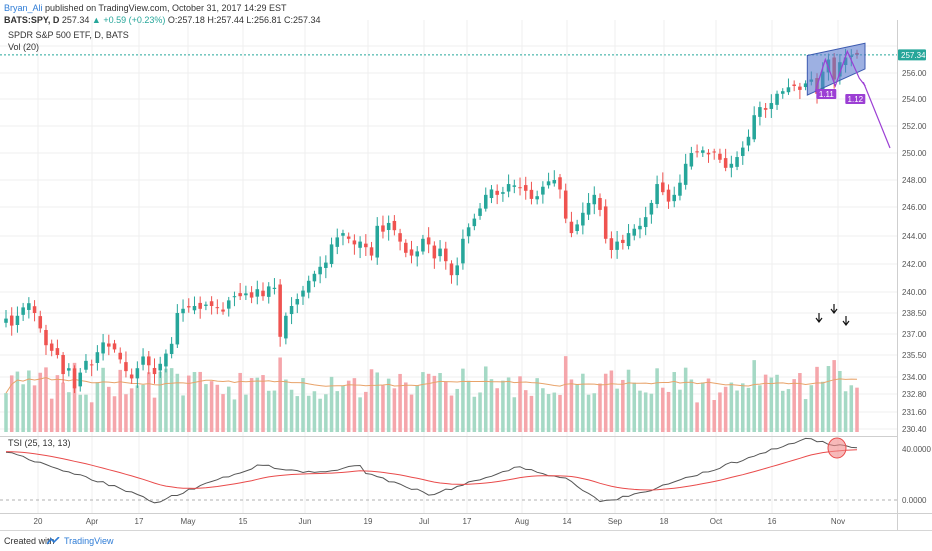 Image resolution: width=932 pixels, height=551 pixels. I want to click on author-link: Bryan_Ali, so click(23, 8).